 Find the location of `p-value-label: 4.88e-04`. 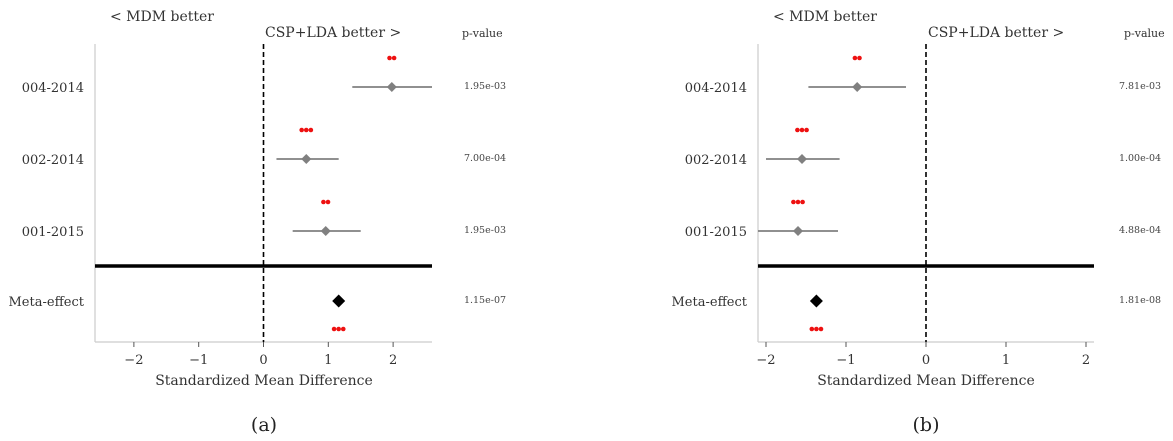

p-value-label: 4.88e-04 is located at coordinates (1140, 230).